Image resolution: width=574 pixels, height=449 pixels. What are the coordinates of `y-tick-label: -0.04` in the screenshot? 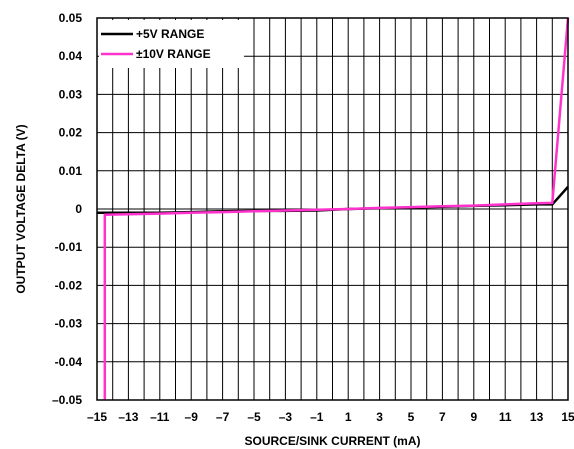 It's located at (69, 362).